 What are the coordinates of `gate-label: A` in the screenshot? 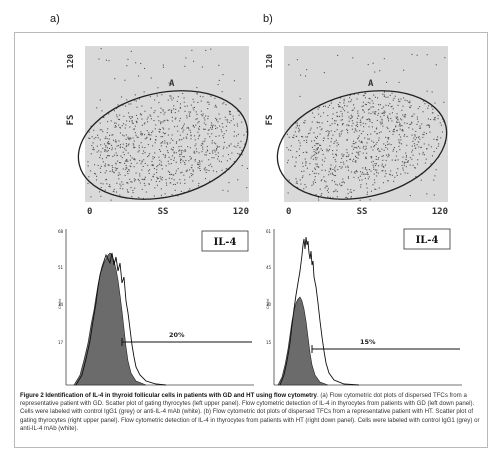 It's located at (172, 84).